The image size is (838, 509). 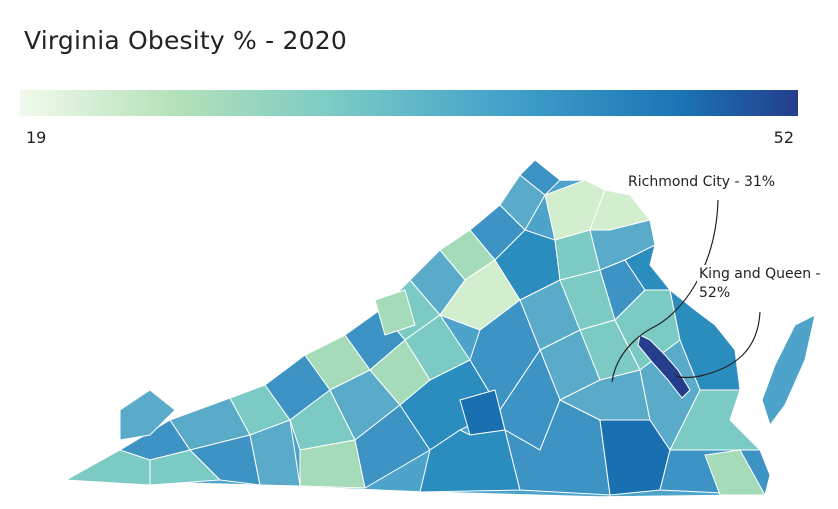 What do you see at coordinates (185, 40) in the screenshot?
I see `chart-title: Virginia Obesity % - 2020` at bounding box center [185, 40].